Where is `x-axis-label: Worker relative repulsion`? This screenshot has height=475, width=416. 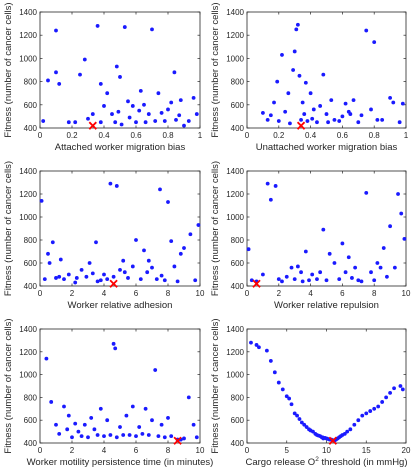
x-axis-label: Worker relative repulsion is located at coordinates (326, 305).